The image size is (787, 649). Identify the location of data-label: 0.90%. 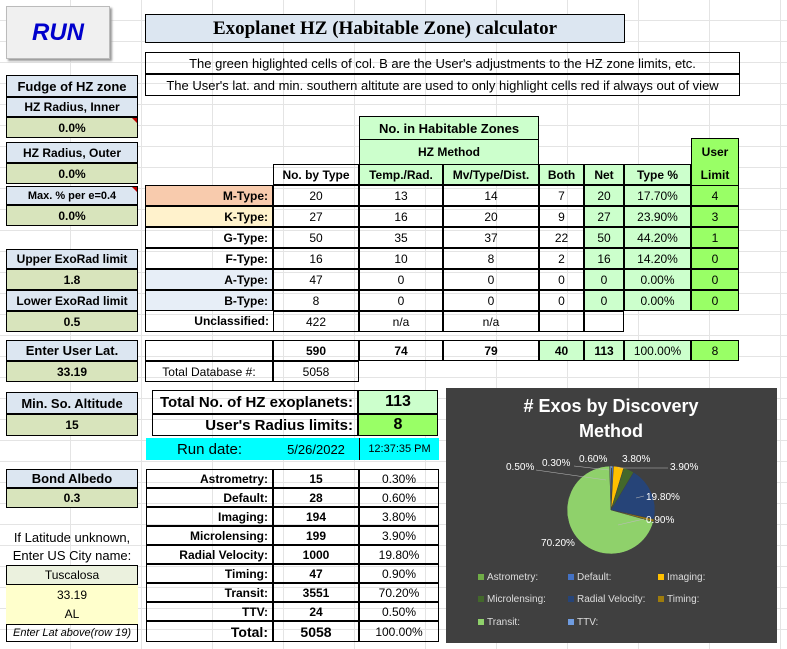
(660, 520).